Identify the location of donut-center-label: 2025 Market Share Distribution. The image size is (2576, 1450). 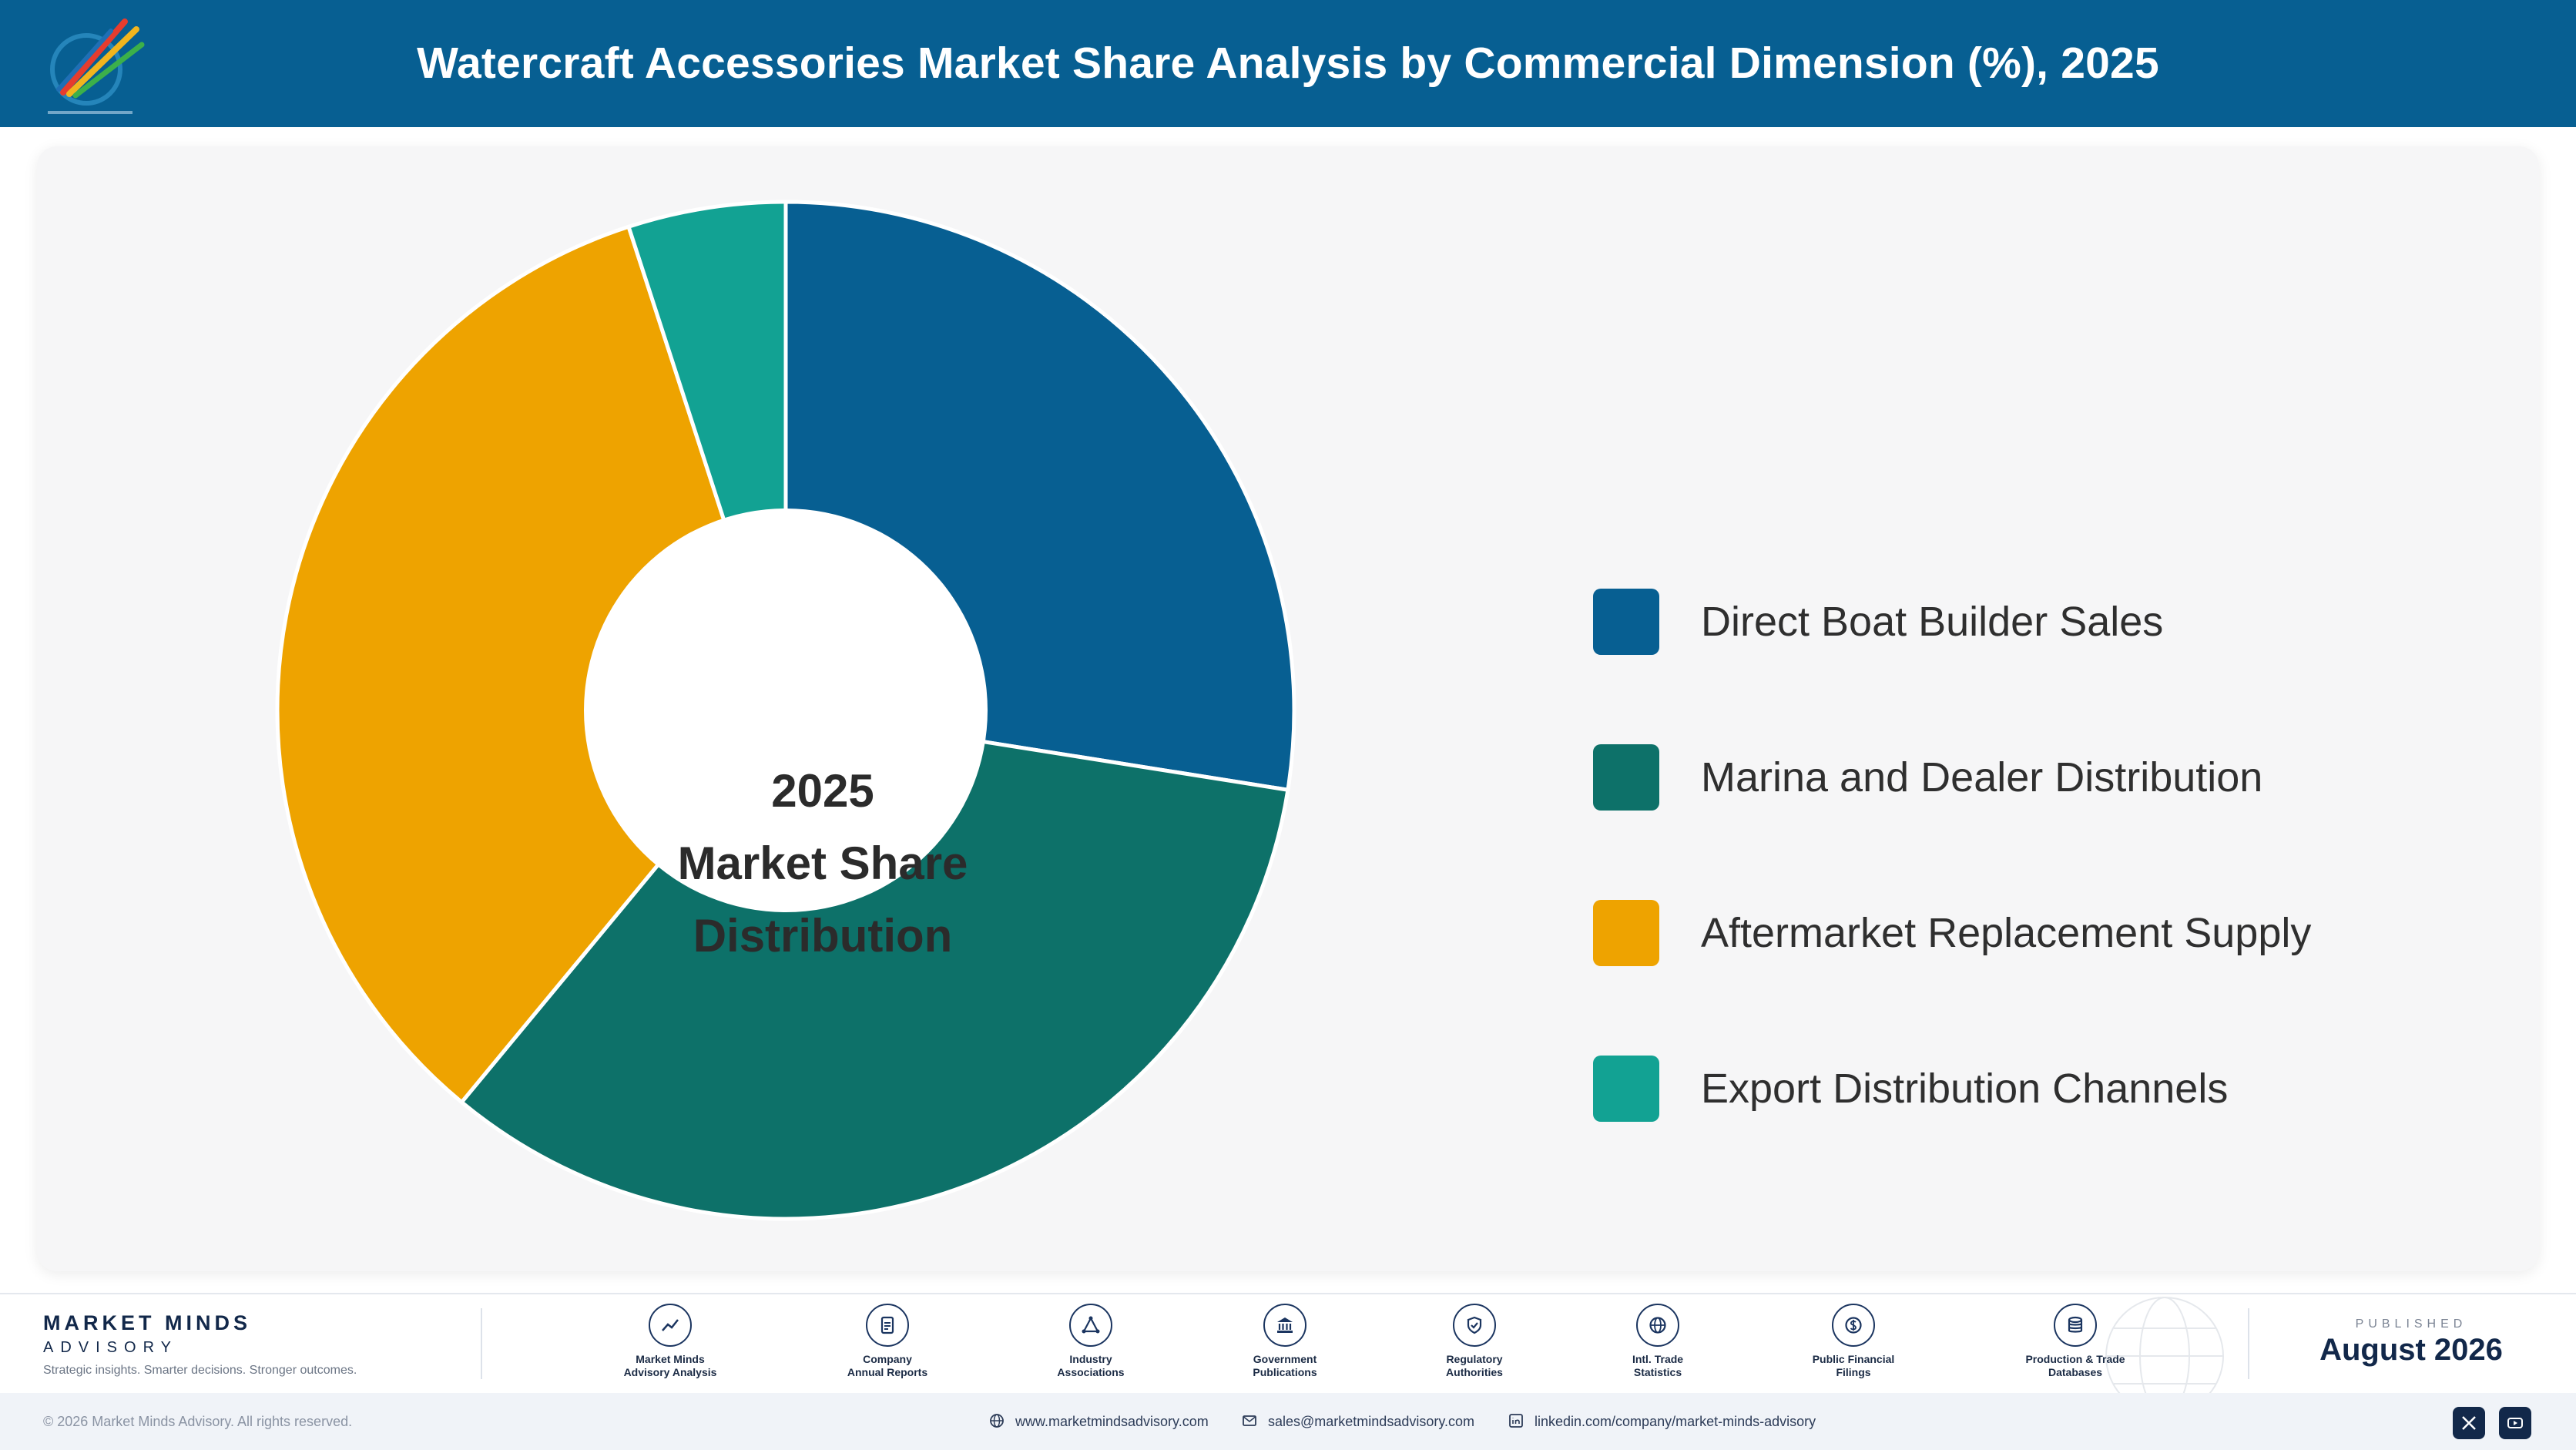
(822, 878).